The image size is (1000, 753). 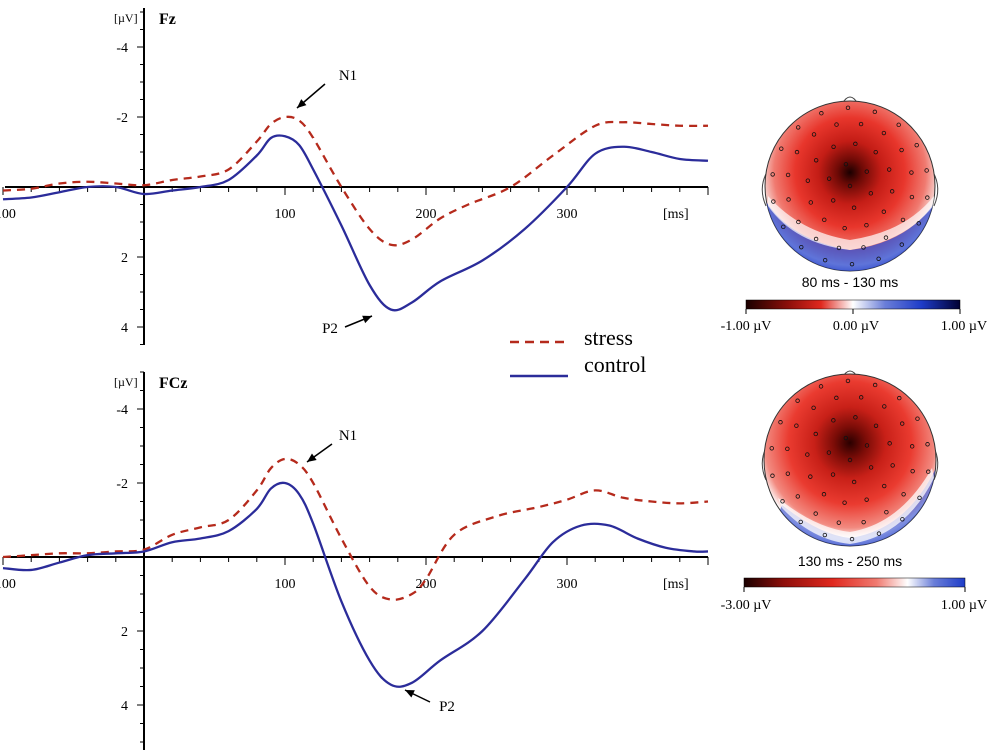 I want to click on x-tick-label: -100, so click(x=8, y=584).